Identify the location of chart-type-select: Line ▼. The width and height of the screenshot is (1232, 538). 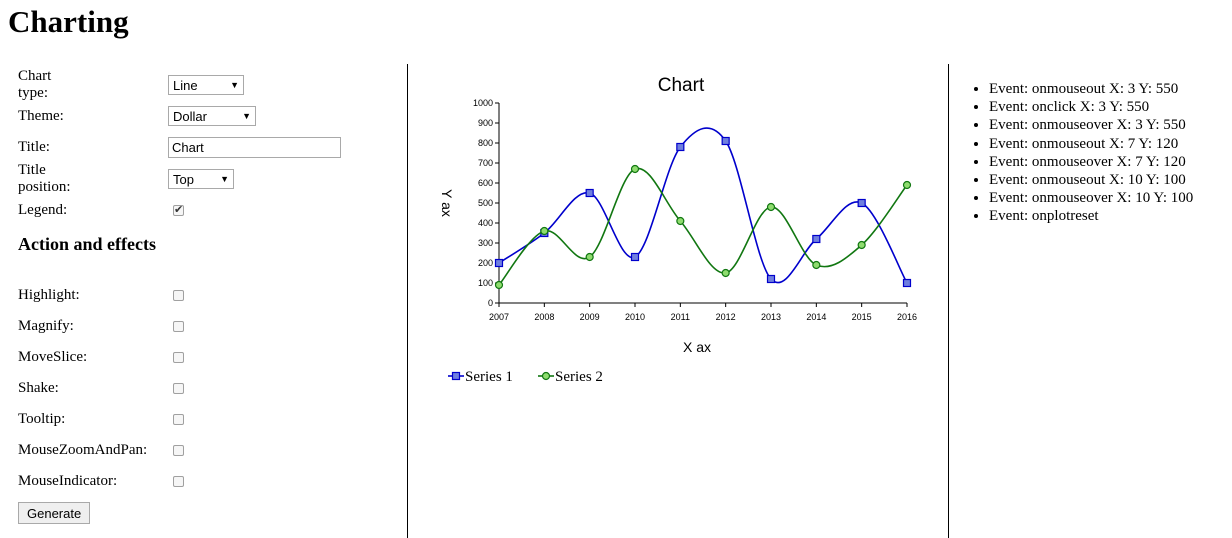
(206, 85).